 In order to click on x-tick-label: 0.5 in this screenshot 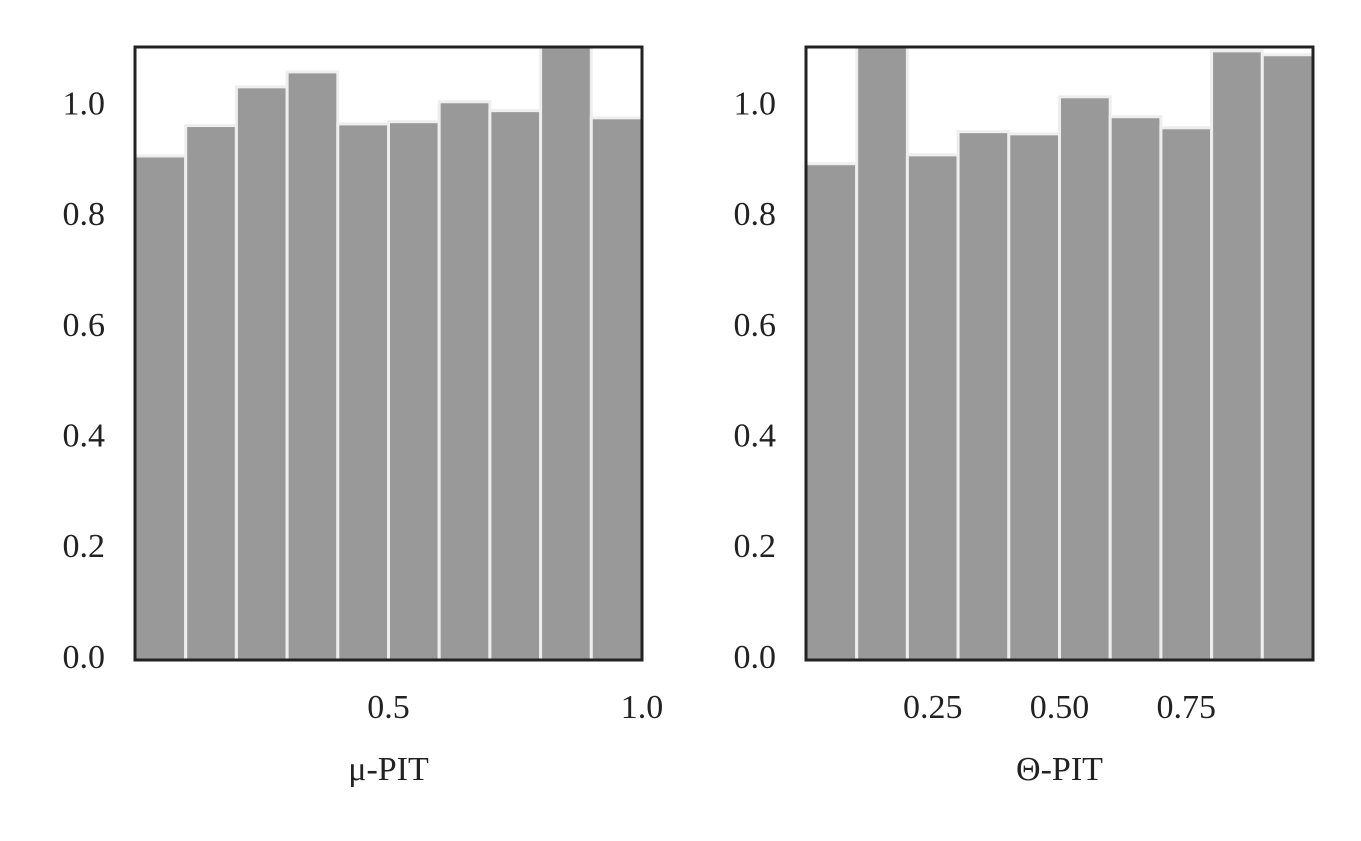, I will do `click(388, 707)`.